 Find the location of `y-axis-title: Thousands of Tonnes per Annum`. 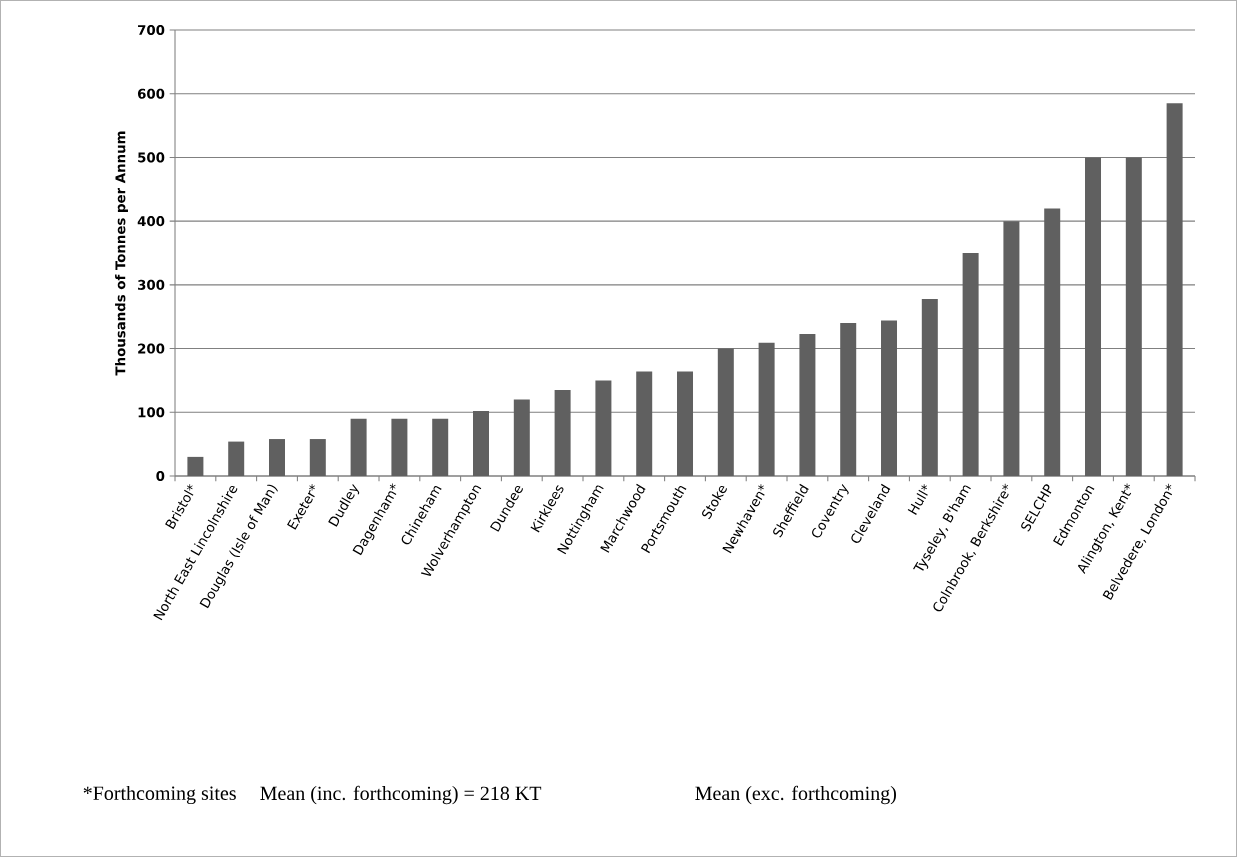

y-axis-title: Thousands of Tonnes per Annum is located at coordinates (121, 253).